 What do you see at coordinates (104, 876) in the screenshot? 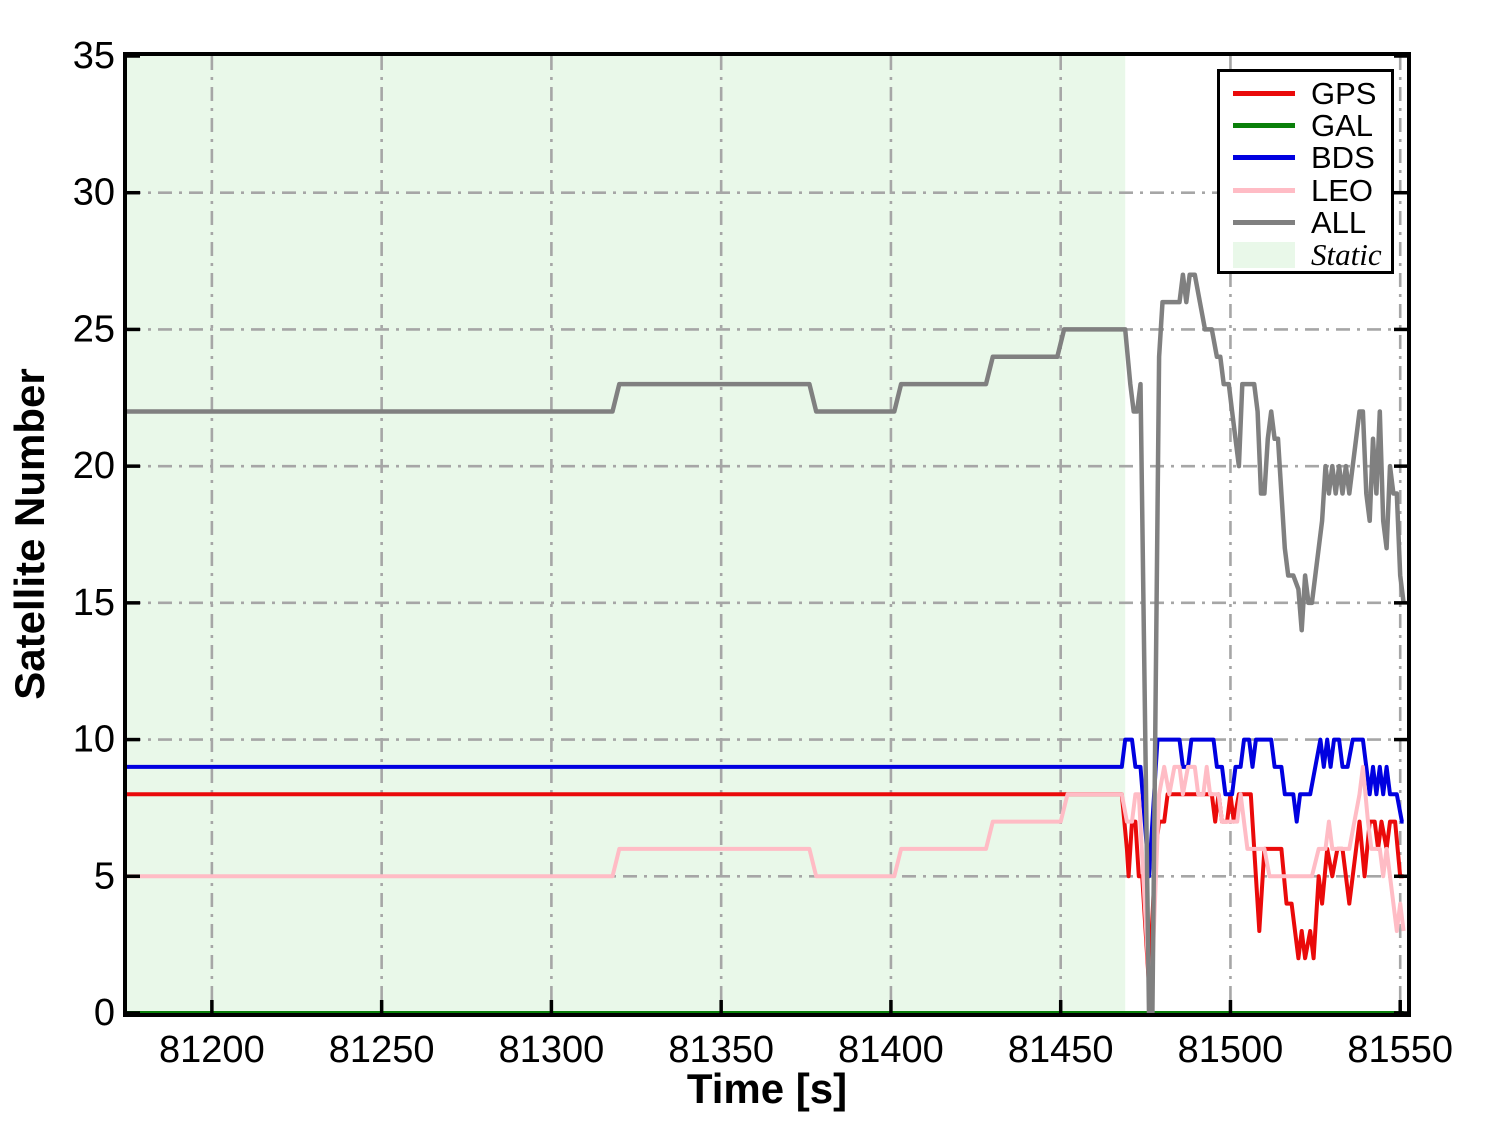
I see `y-tick-label: 5` at bounding box center [104, 876].